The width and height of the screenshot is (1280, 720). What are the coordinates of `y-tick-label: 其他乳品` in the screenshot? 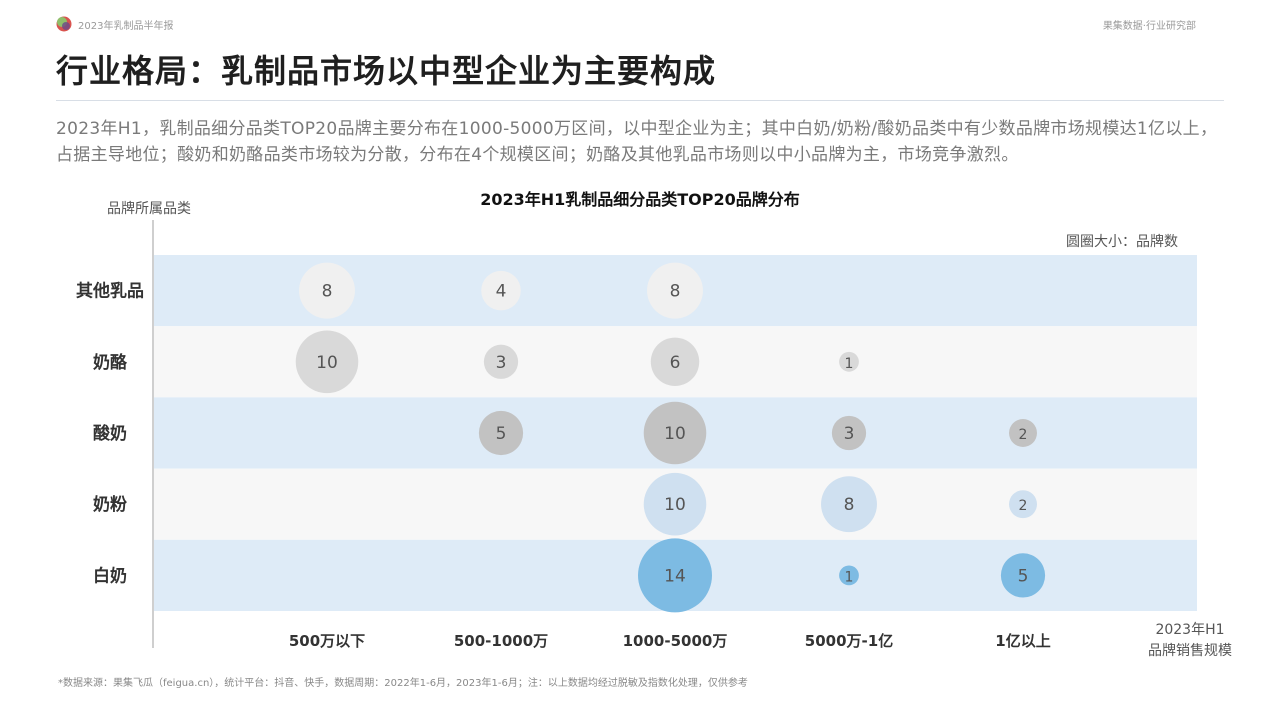 It's located at (110, 291).